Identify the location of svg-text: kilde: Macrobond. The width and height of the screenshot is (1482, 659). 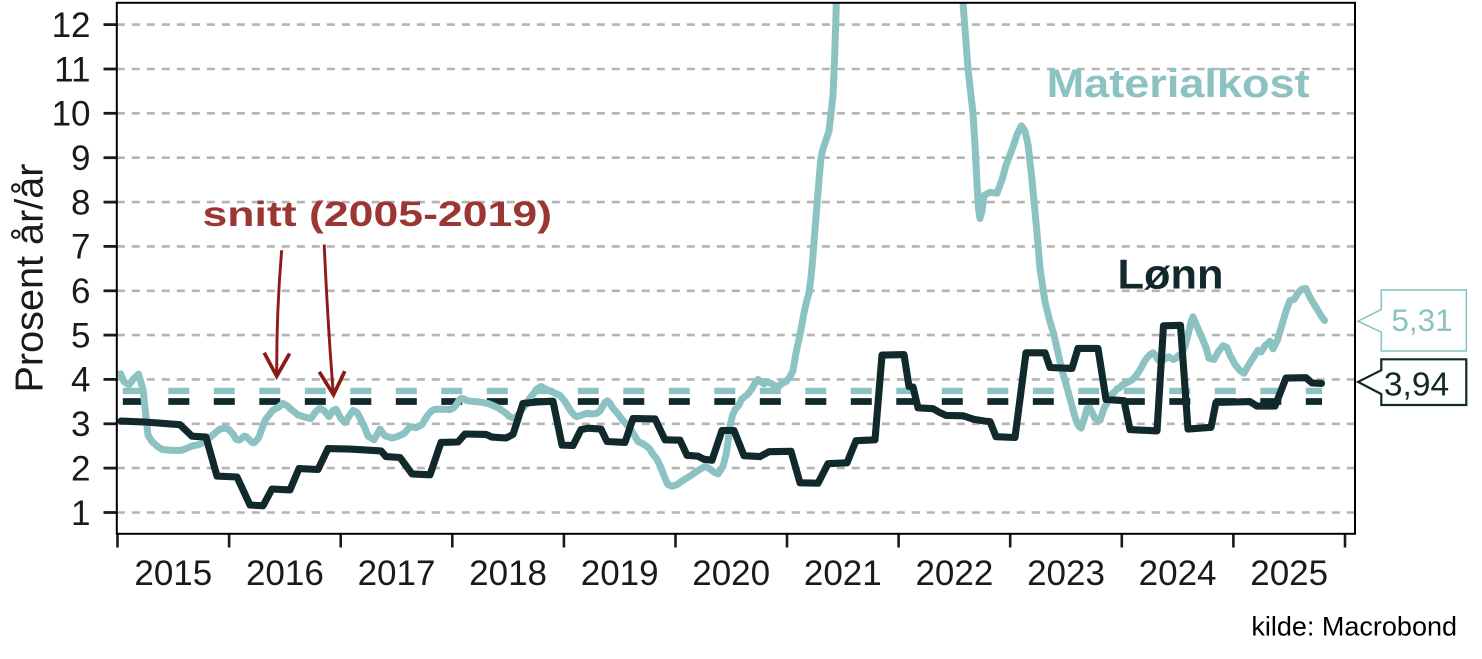
(1354, 627).